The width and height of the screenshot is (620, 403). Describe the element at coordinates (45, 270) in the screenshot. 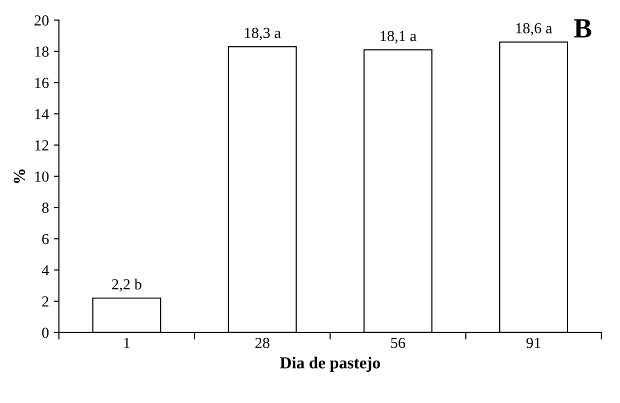

I see `y-tick-label: 4` at that location.